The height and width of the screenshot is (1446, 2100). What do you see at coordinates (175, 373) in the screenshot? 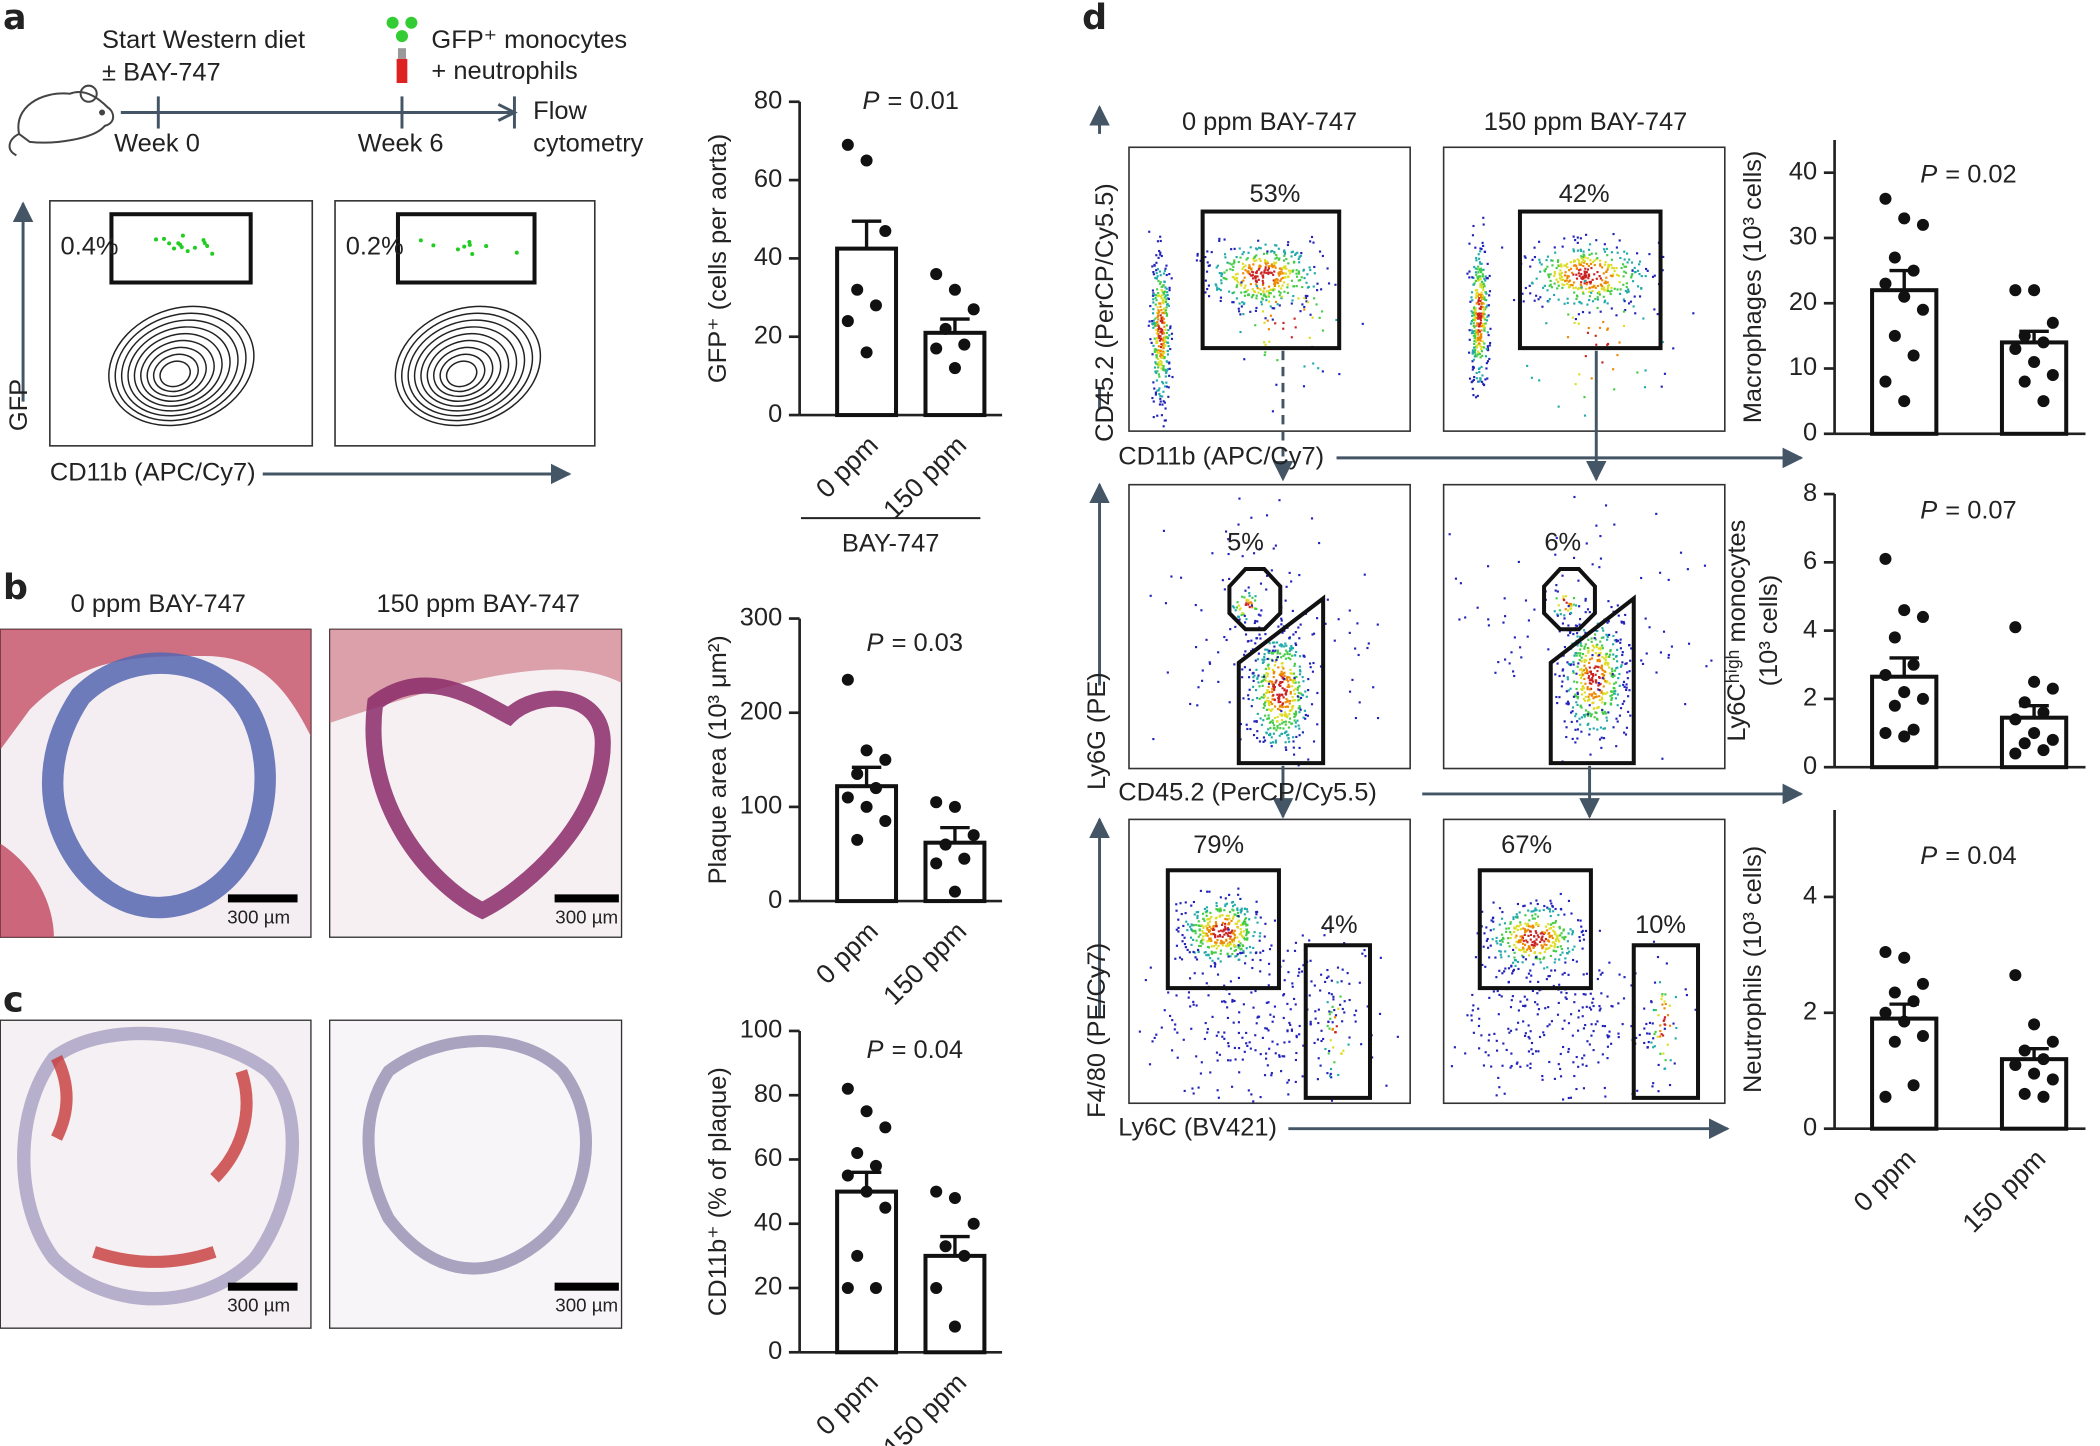
I see `contour` at bounding box center [175, 373].